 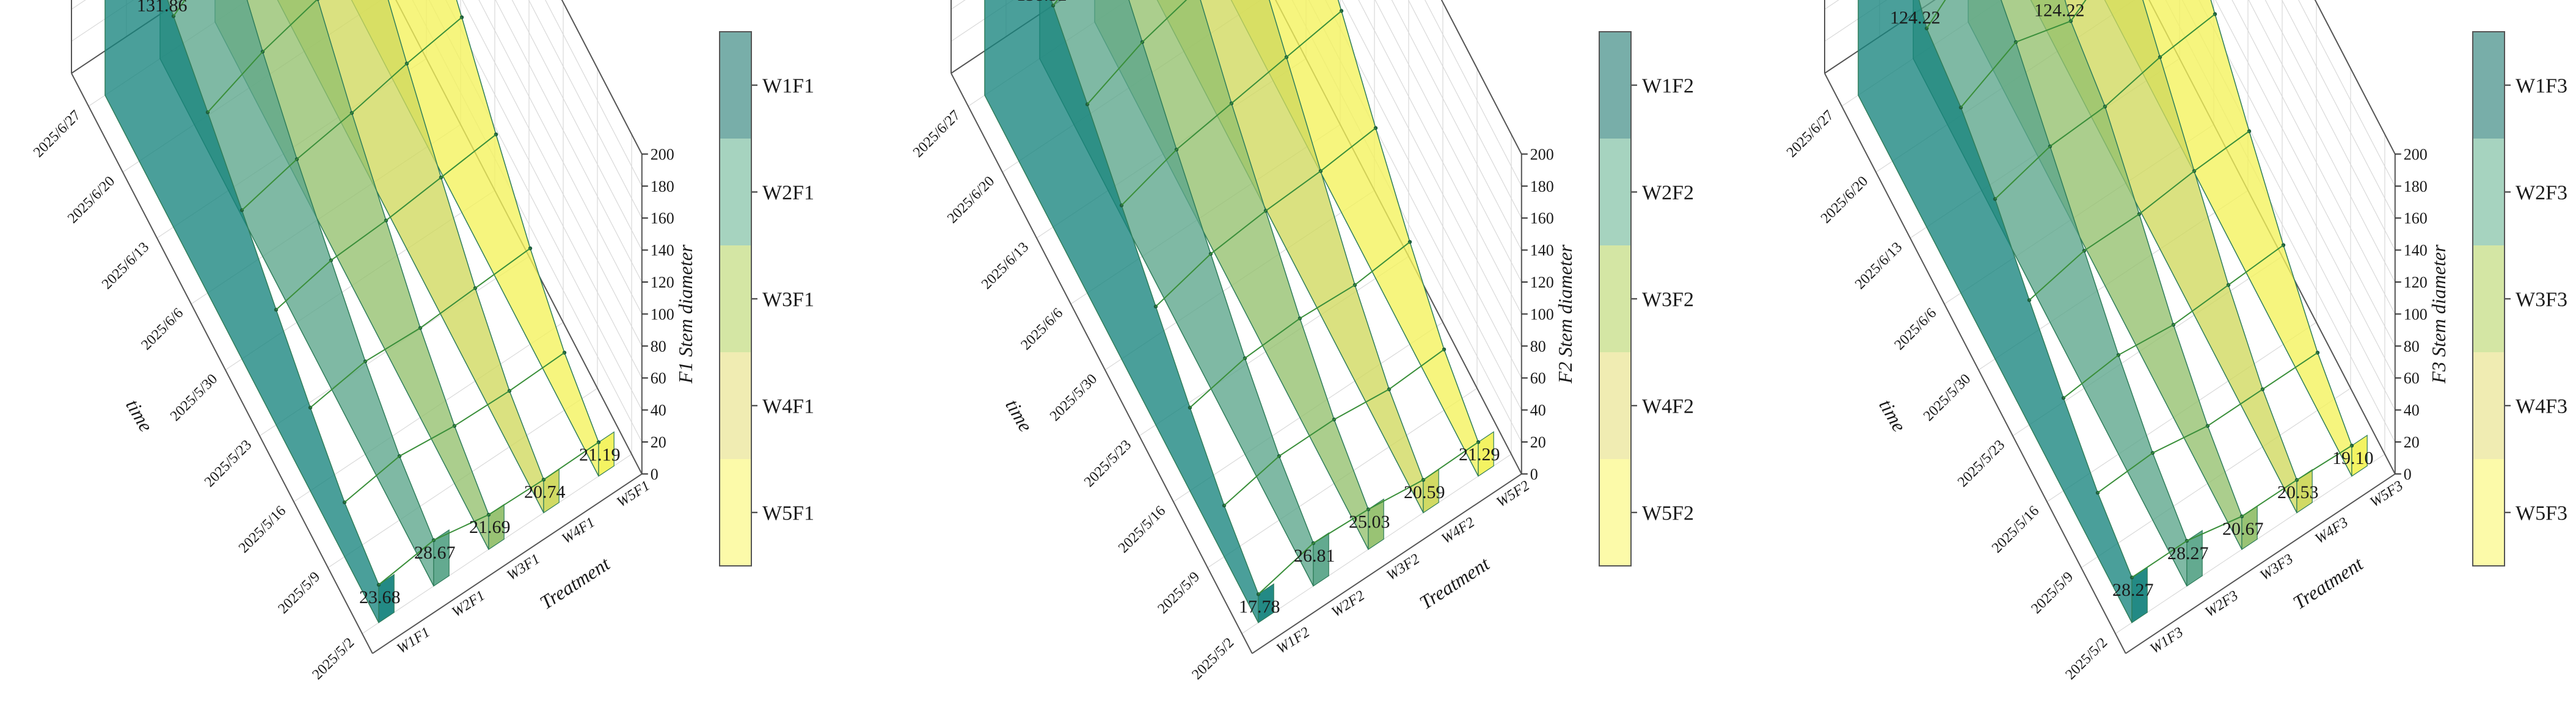 I want to click on legend-label: W4F1, so click(x=788, y=407).